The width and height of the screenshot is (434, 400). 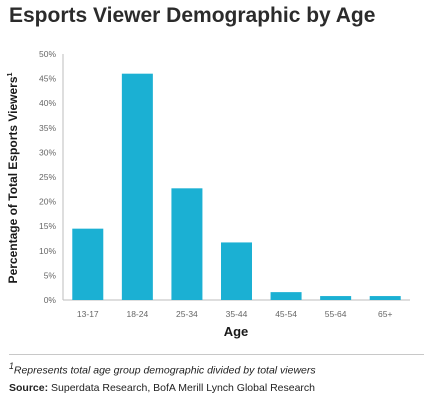 I want to click on y-tick-label: 30%, so click(x=47, y=152).